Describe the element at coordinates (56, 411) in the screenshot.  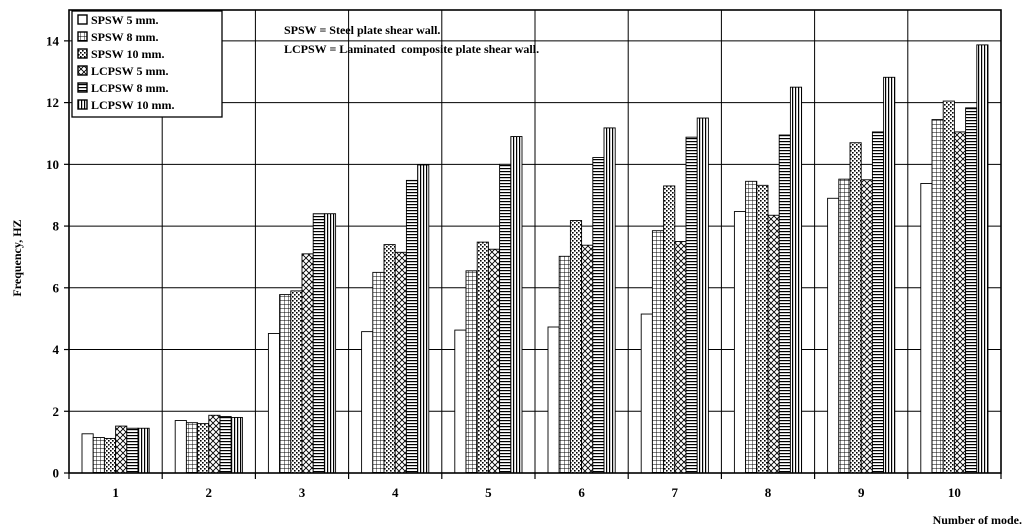
I see `y-tick-label: 2` at that location.